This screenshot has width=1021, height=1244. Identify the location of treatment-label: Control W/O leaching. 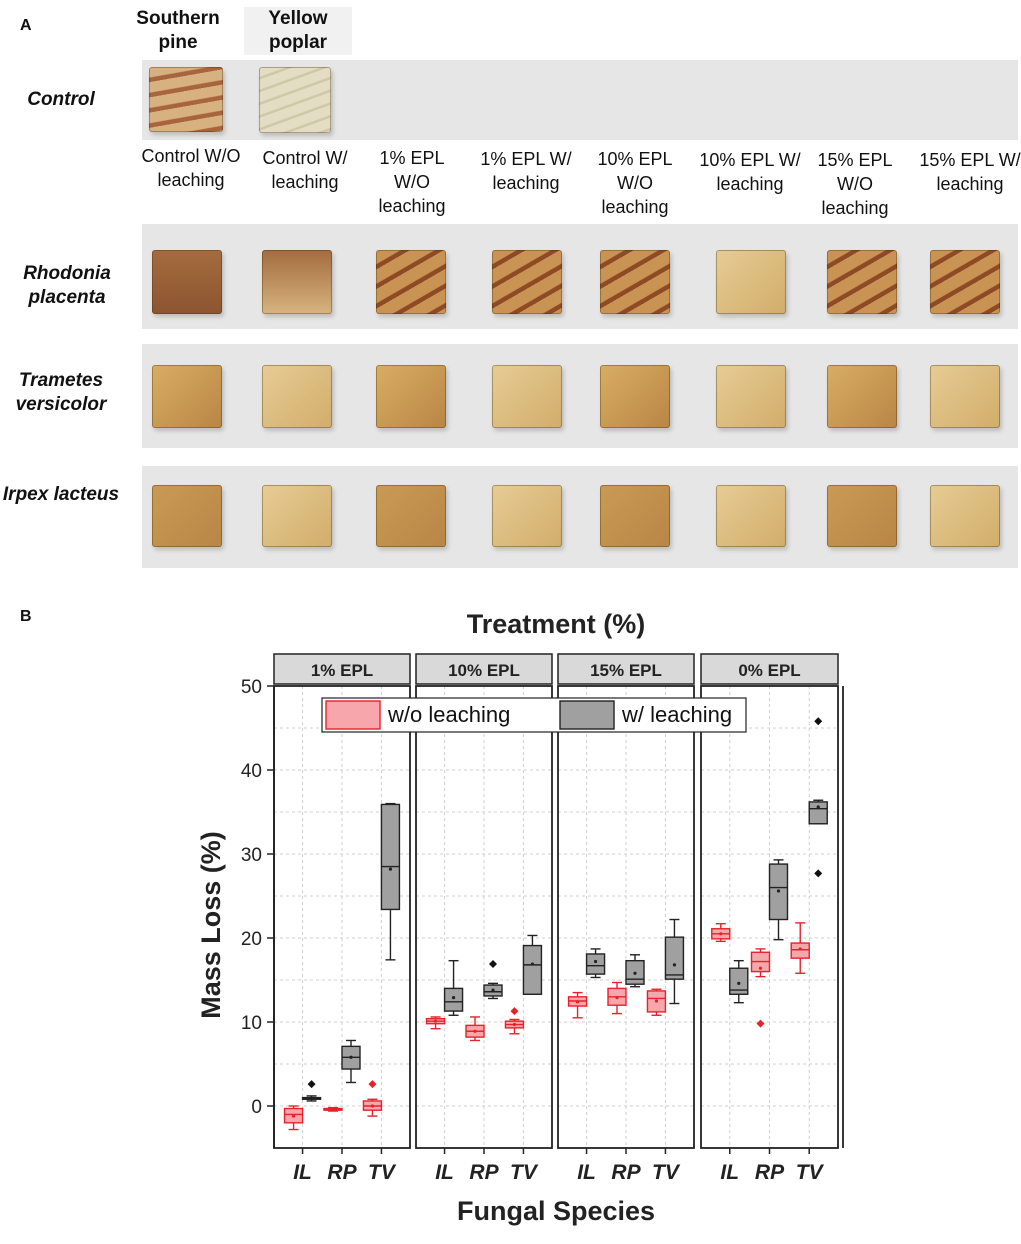
(191, 168).